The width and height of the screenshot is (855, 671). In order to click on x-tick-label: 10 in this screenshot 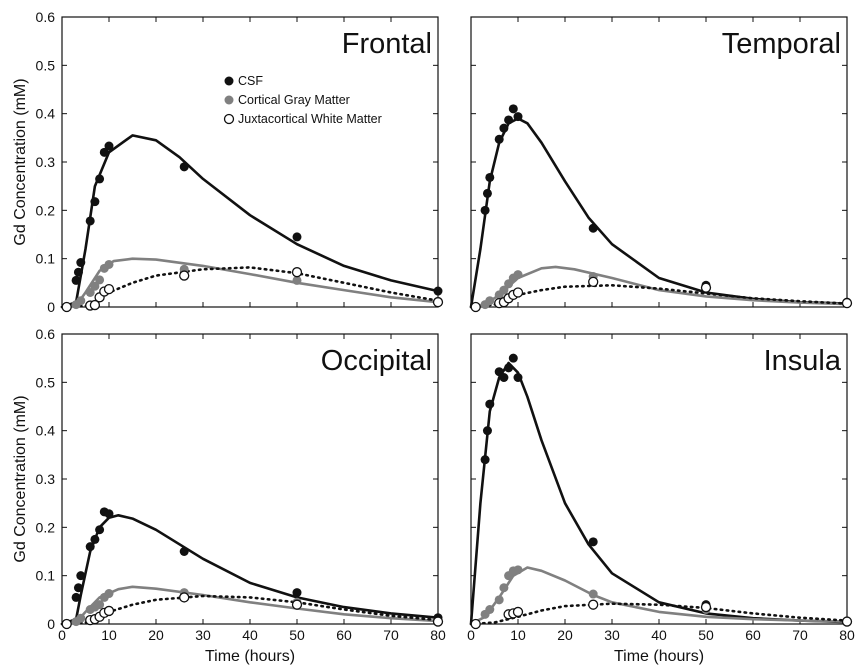, I will do `click(518, 635)`.